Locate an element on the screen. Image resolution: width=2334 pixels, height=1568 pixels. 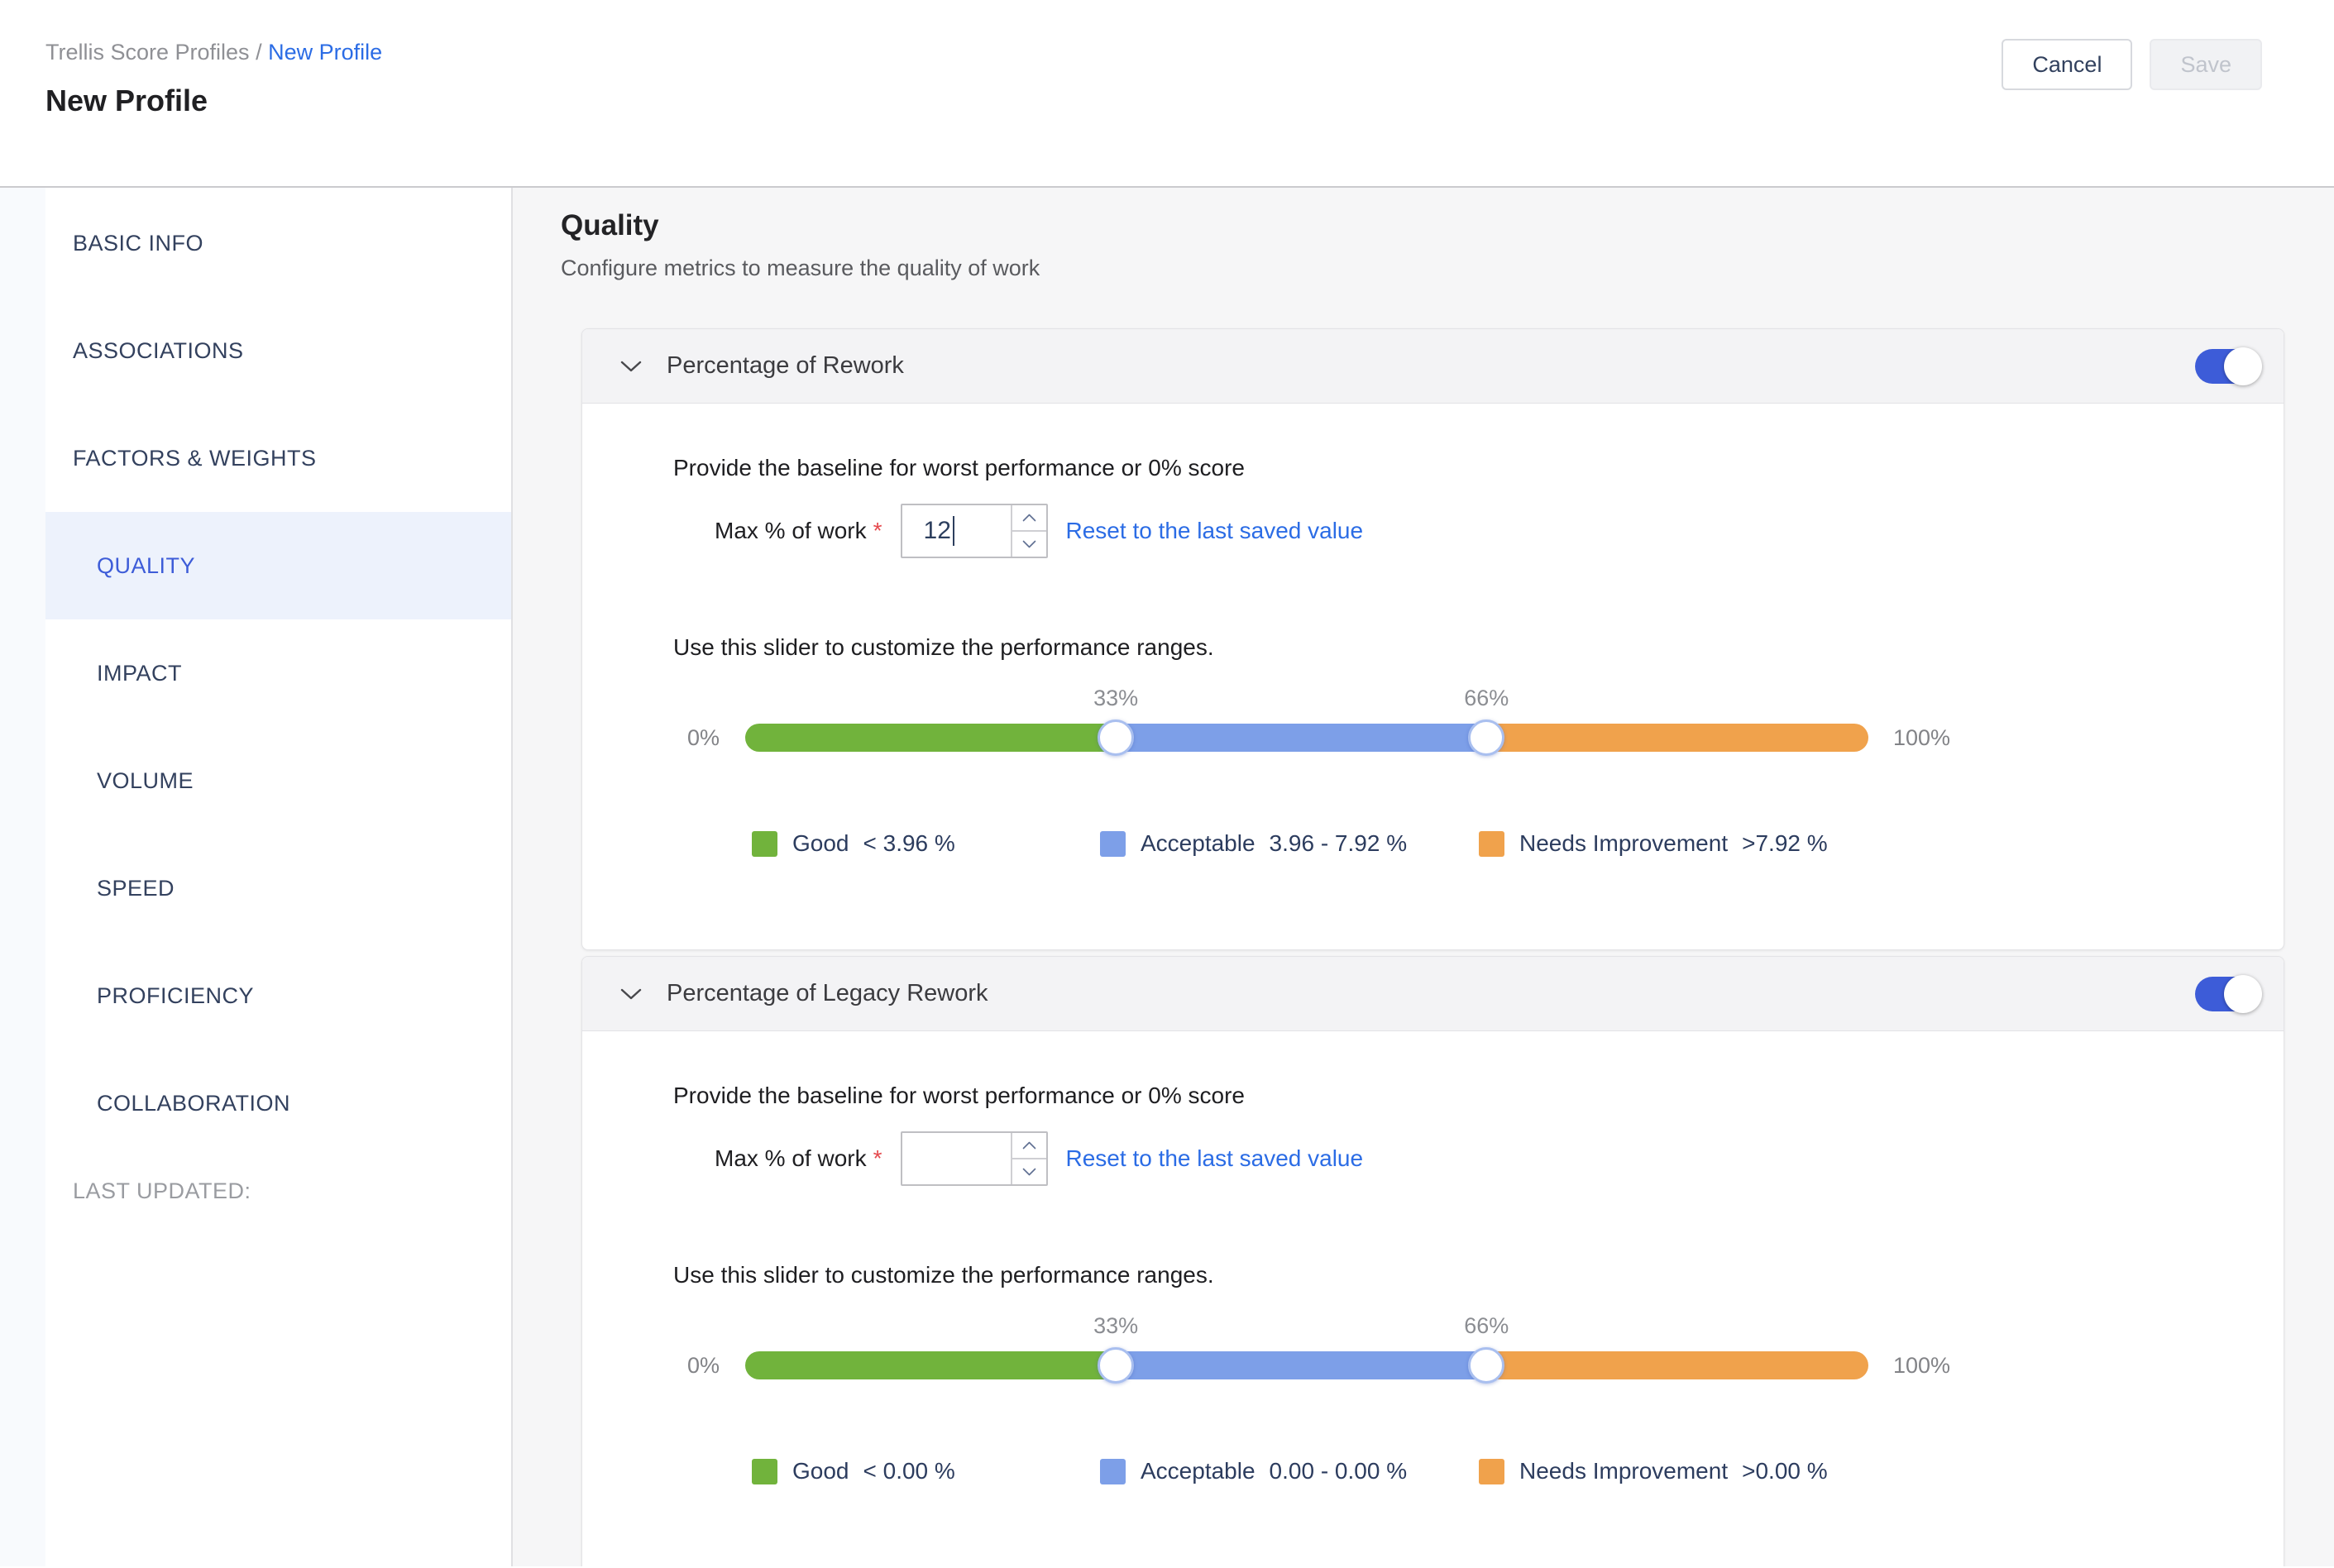
max-percent-input: 12 is located at coordinates (974, 531).